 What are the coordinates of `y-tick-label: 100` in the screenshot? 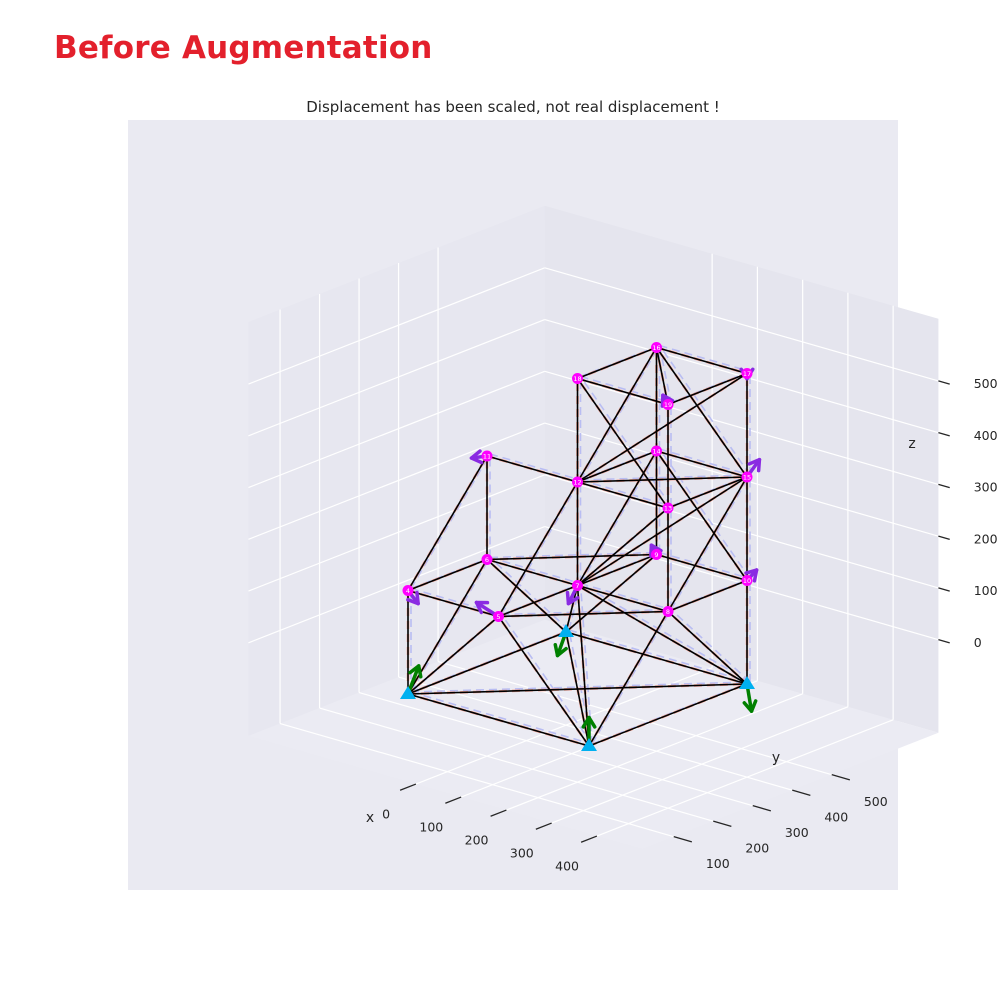 It's located at (718, 863).